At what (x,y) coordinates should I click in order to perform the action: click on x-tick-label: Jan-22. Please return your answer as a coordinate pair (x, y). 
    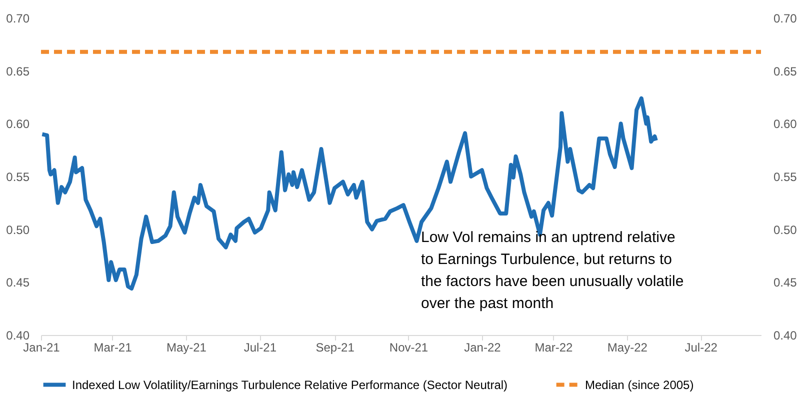
    Looking at the image, I should click on (483, 347).